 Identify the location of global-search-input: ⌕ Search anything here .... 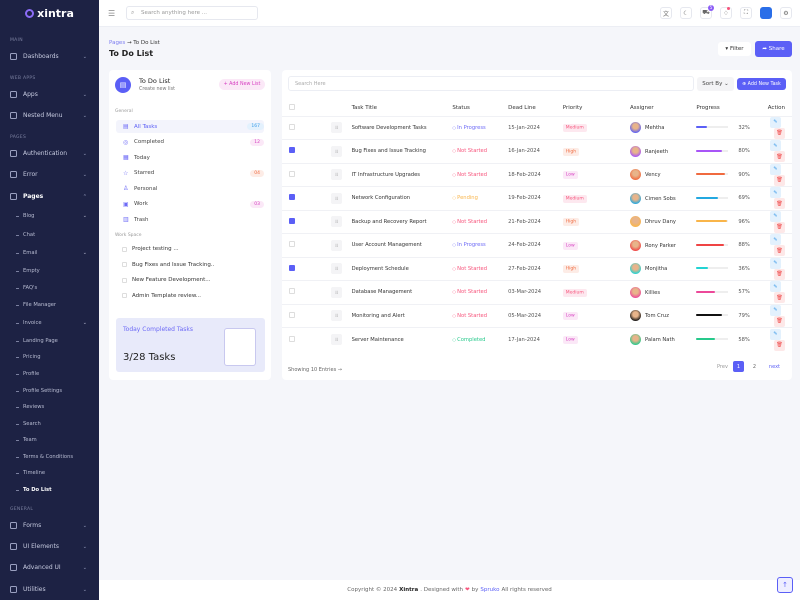
(192, 13).